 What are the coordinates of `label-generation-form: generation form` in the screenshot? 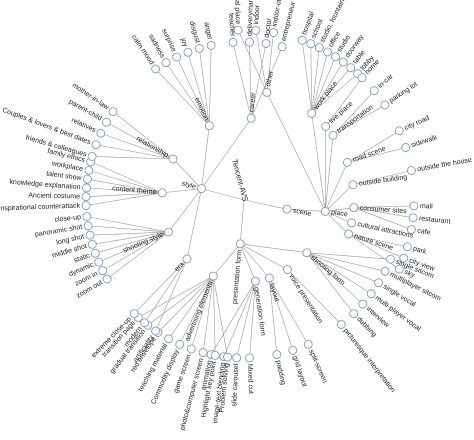 It's located at (259, 312).